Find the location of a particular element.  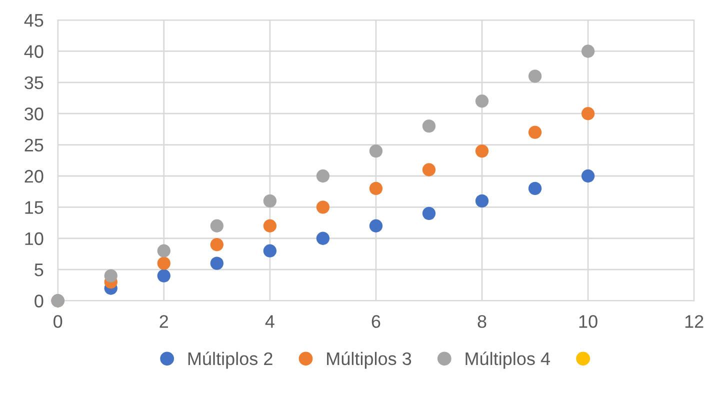

x-tick-label: 6 is located at coordinates (376, 321).